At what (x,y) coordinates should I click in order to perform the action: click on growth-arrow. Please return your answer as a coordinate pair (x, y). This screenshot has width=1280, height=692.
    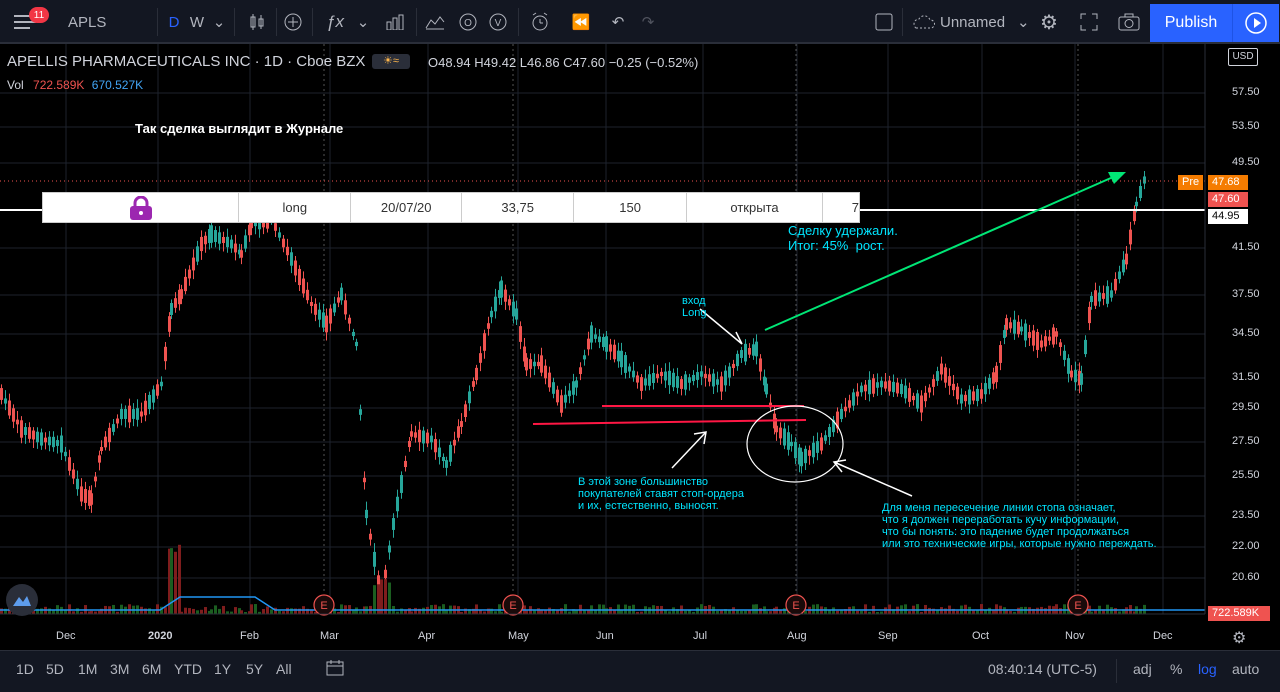
    Looking at the image, I should click on (942, 252).